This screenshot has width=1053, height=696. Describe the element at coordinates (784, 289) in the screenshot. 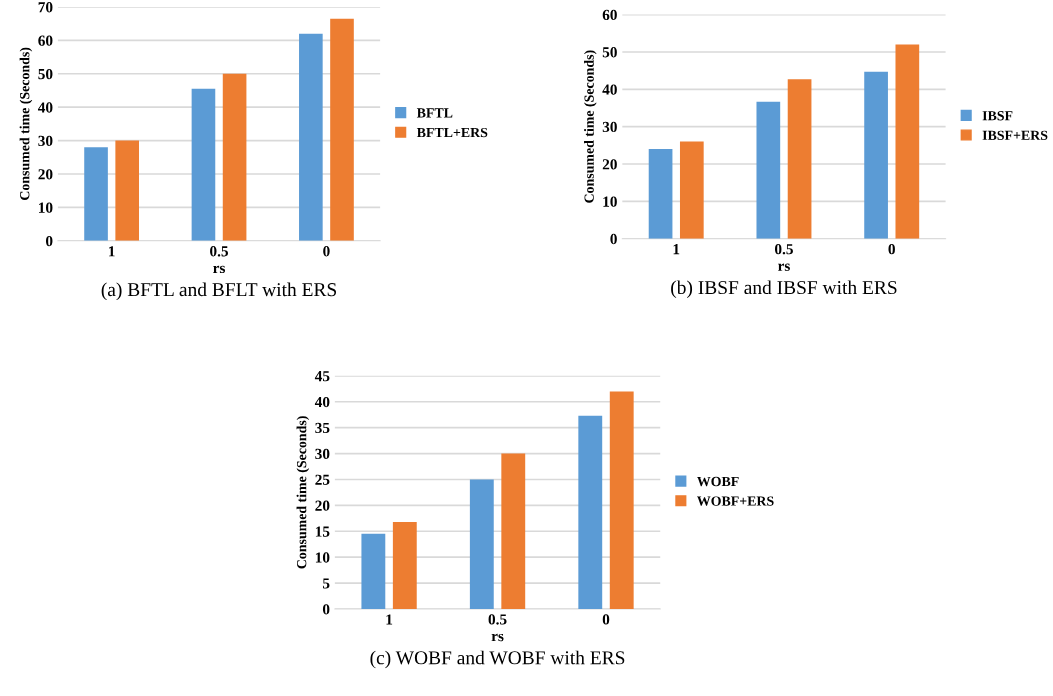

I see `text: (b) IBSF and IBSF with ERS` at that location.